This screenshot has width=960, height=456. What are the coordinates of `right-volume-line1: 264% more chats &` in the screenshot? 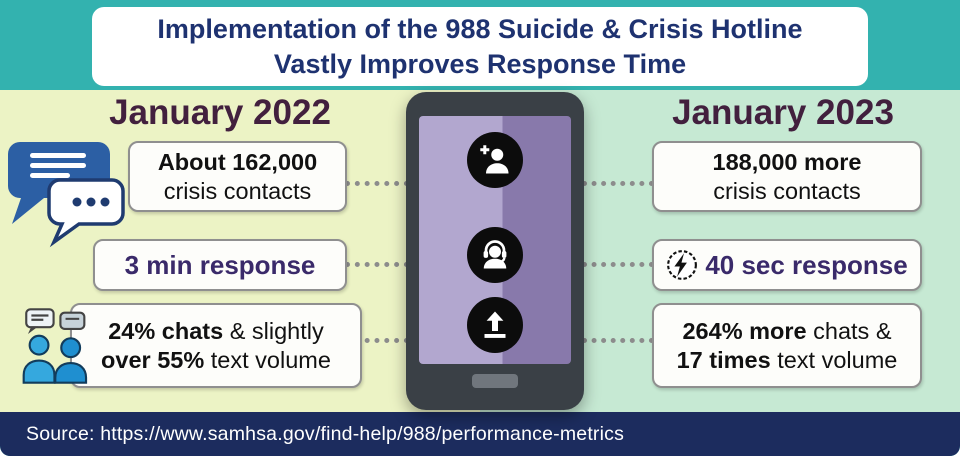 It's located at (786, 331).